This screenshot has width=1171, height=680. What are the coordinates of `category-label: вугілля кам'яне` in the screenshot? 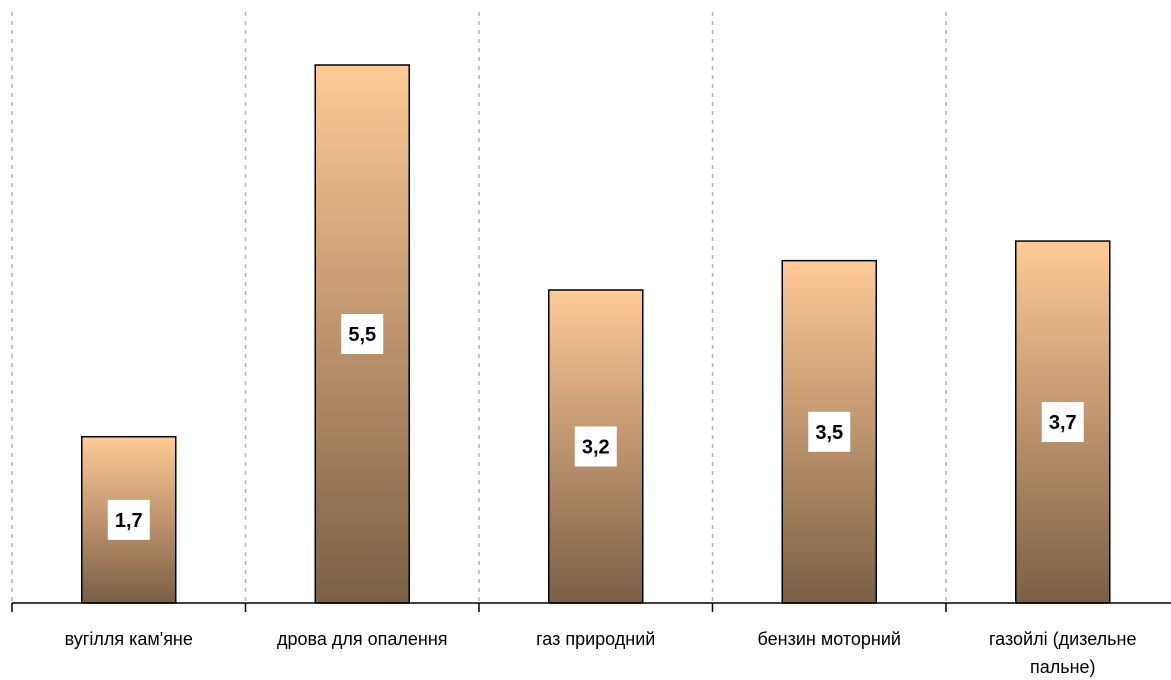 It's located at (129, 639).